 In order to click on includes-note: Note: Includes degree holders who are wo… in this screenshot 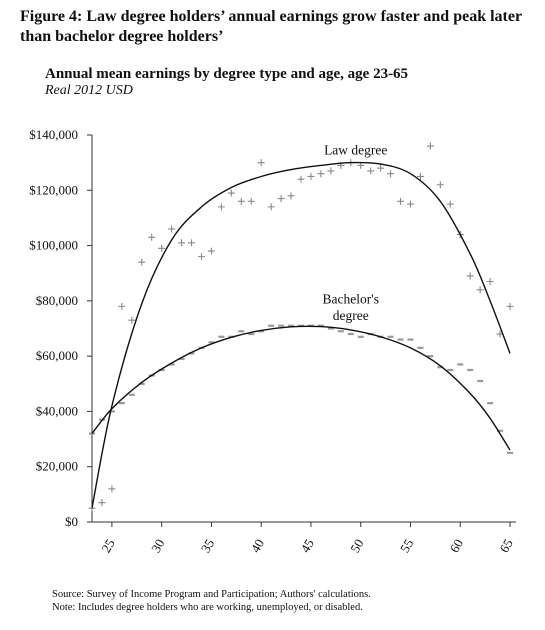, I will do `click(207, 607)`.